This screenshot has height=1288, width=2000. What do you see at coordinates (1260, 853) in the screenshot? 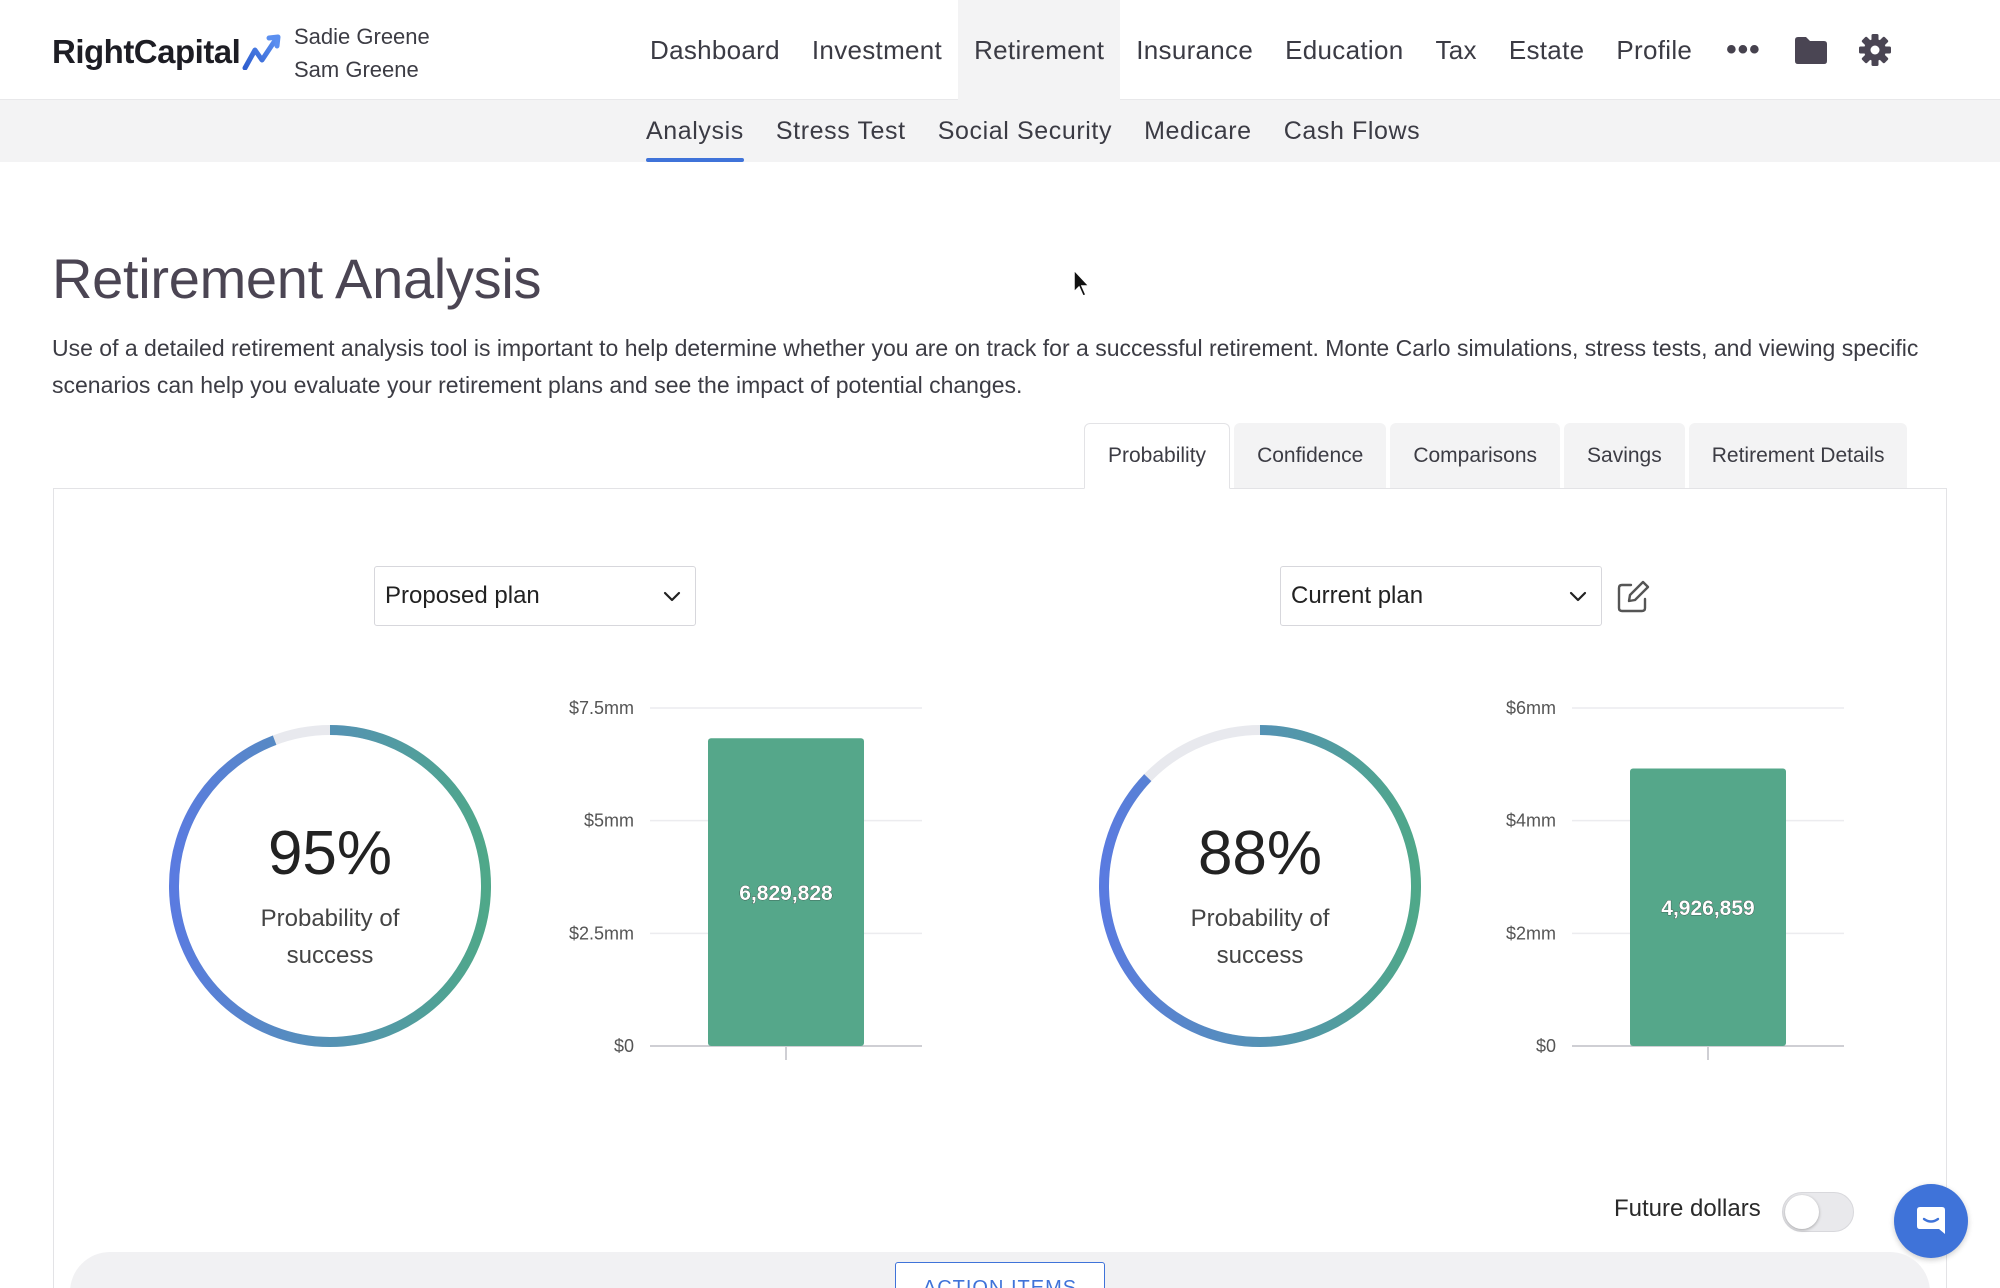
I see `right-probability-value: 88%` at bounding box center [1260, 853].